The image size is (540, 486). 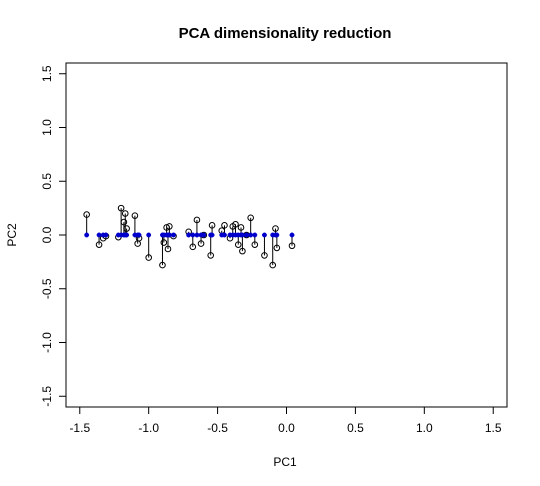 I want to click on y-tick-label: -1.5, so click(x=47, y=396).